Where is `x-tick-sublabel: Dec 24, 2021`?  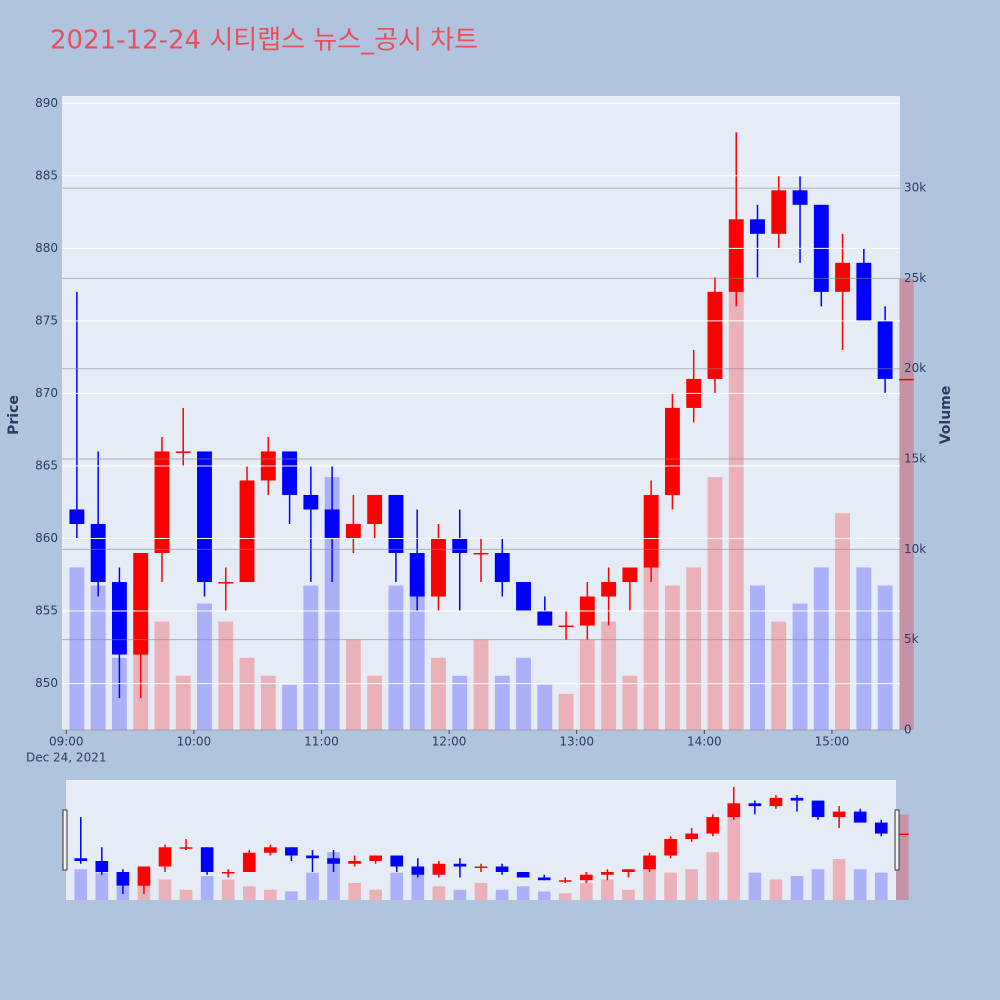 x-tick-sublabel: Dec 24, 2021 is located at coordinates (66, 758).